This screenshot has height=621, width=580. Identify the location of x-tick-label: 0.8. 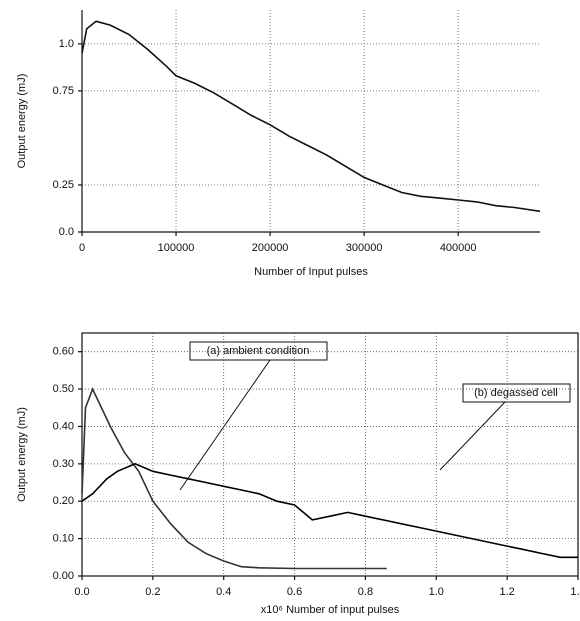
(365, 592).